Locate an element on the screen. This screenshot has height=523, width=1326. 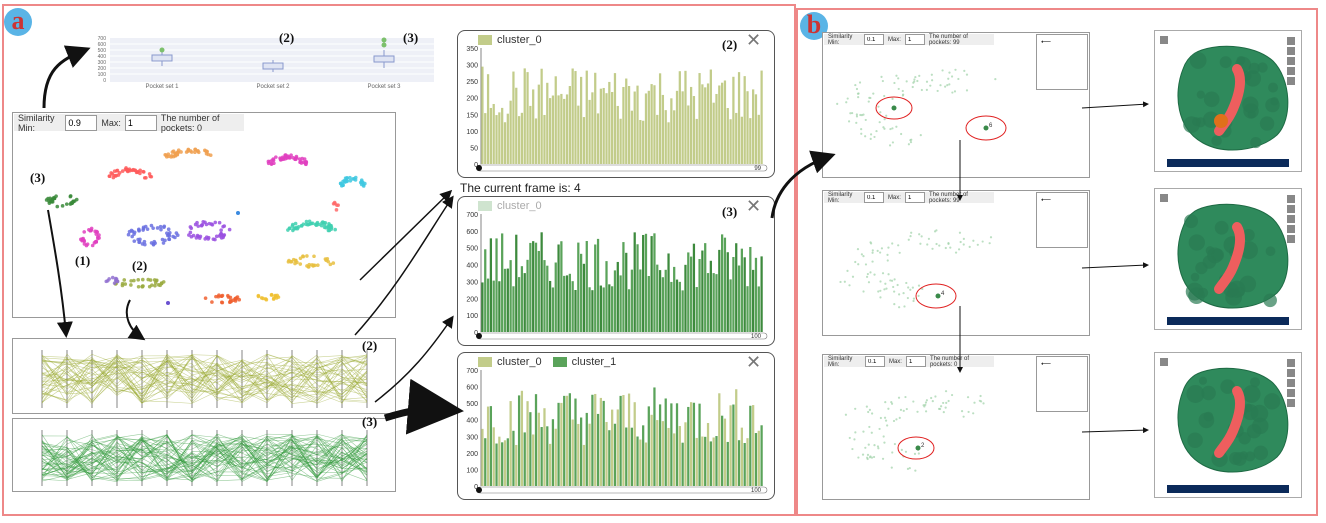
hist-ytick: 500 is located at coordinates (472, 404).